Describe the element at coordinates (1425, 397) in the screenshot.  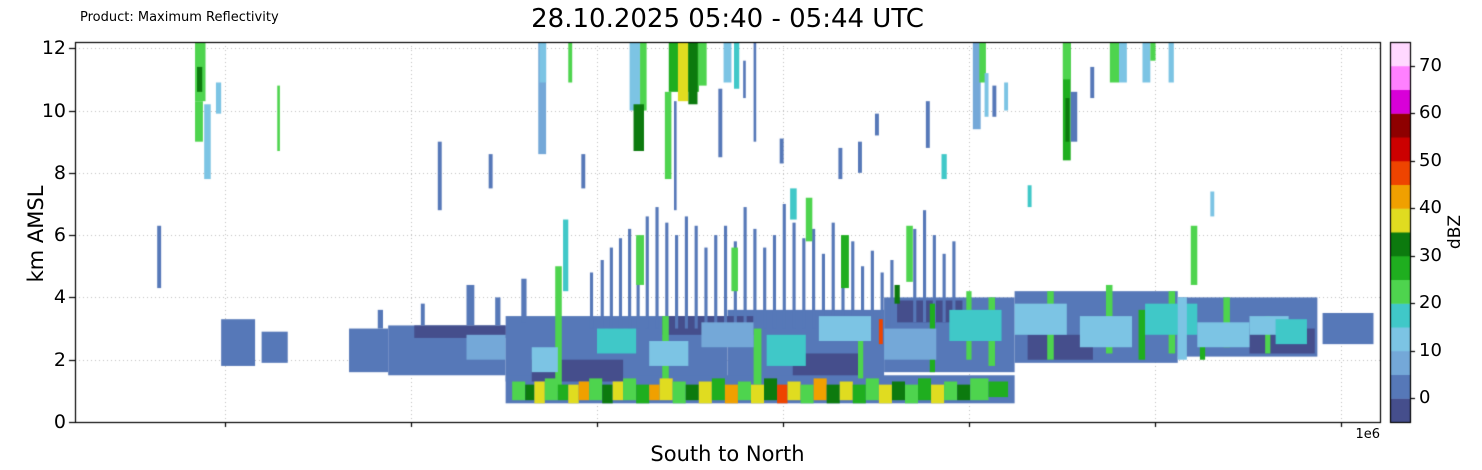
I see `colorbar-tick-label: 0` at that location.